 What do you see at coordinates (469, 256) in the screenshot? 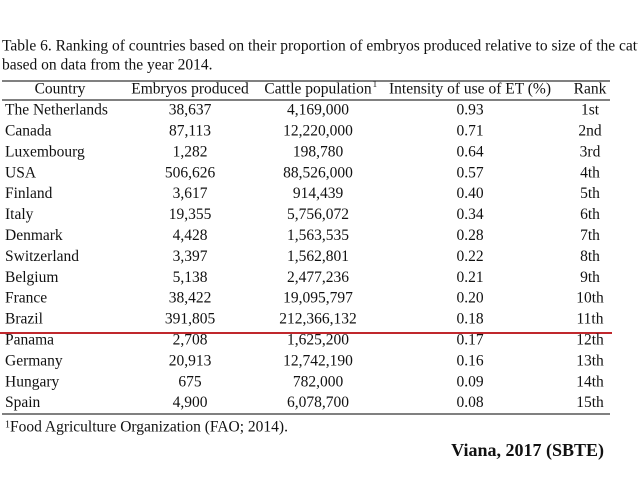
I see `table-cell: 0.22` at bounding box center [469, 256].